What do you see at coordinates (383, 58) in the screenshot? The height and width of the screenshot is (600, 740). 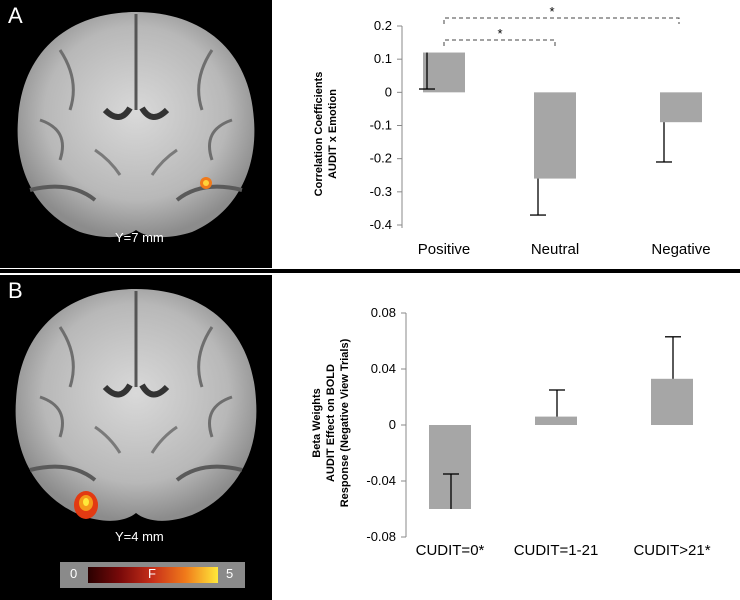 I see `y-tick-label-a: 0.1` at bounding box center [383, 58].